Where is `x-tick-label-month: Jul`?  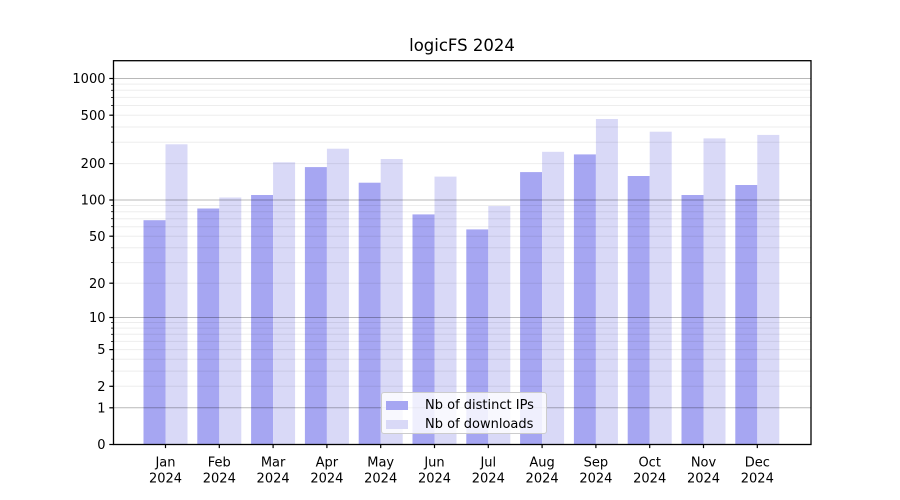
x-tick-label-month: Jul is located at coordinates (487, 463).